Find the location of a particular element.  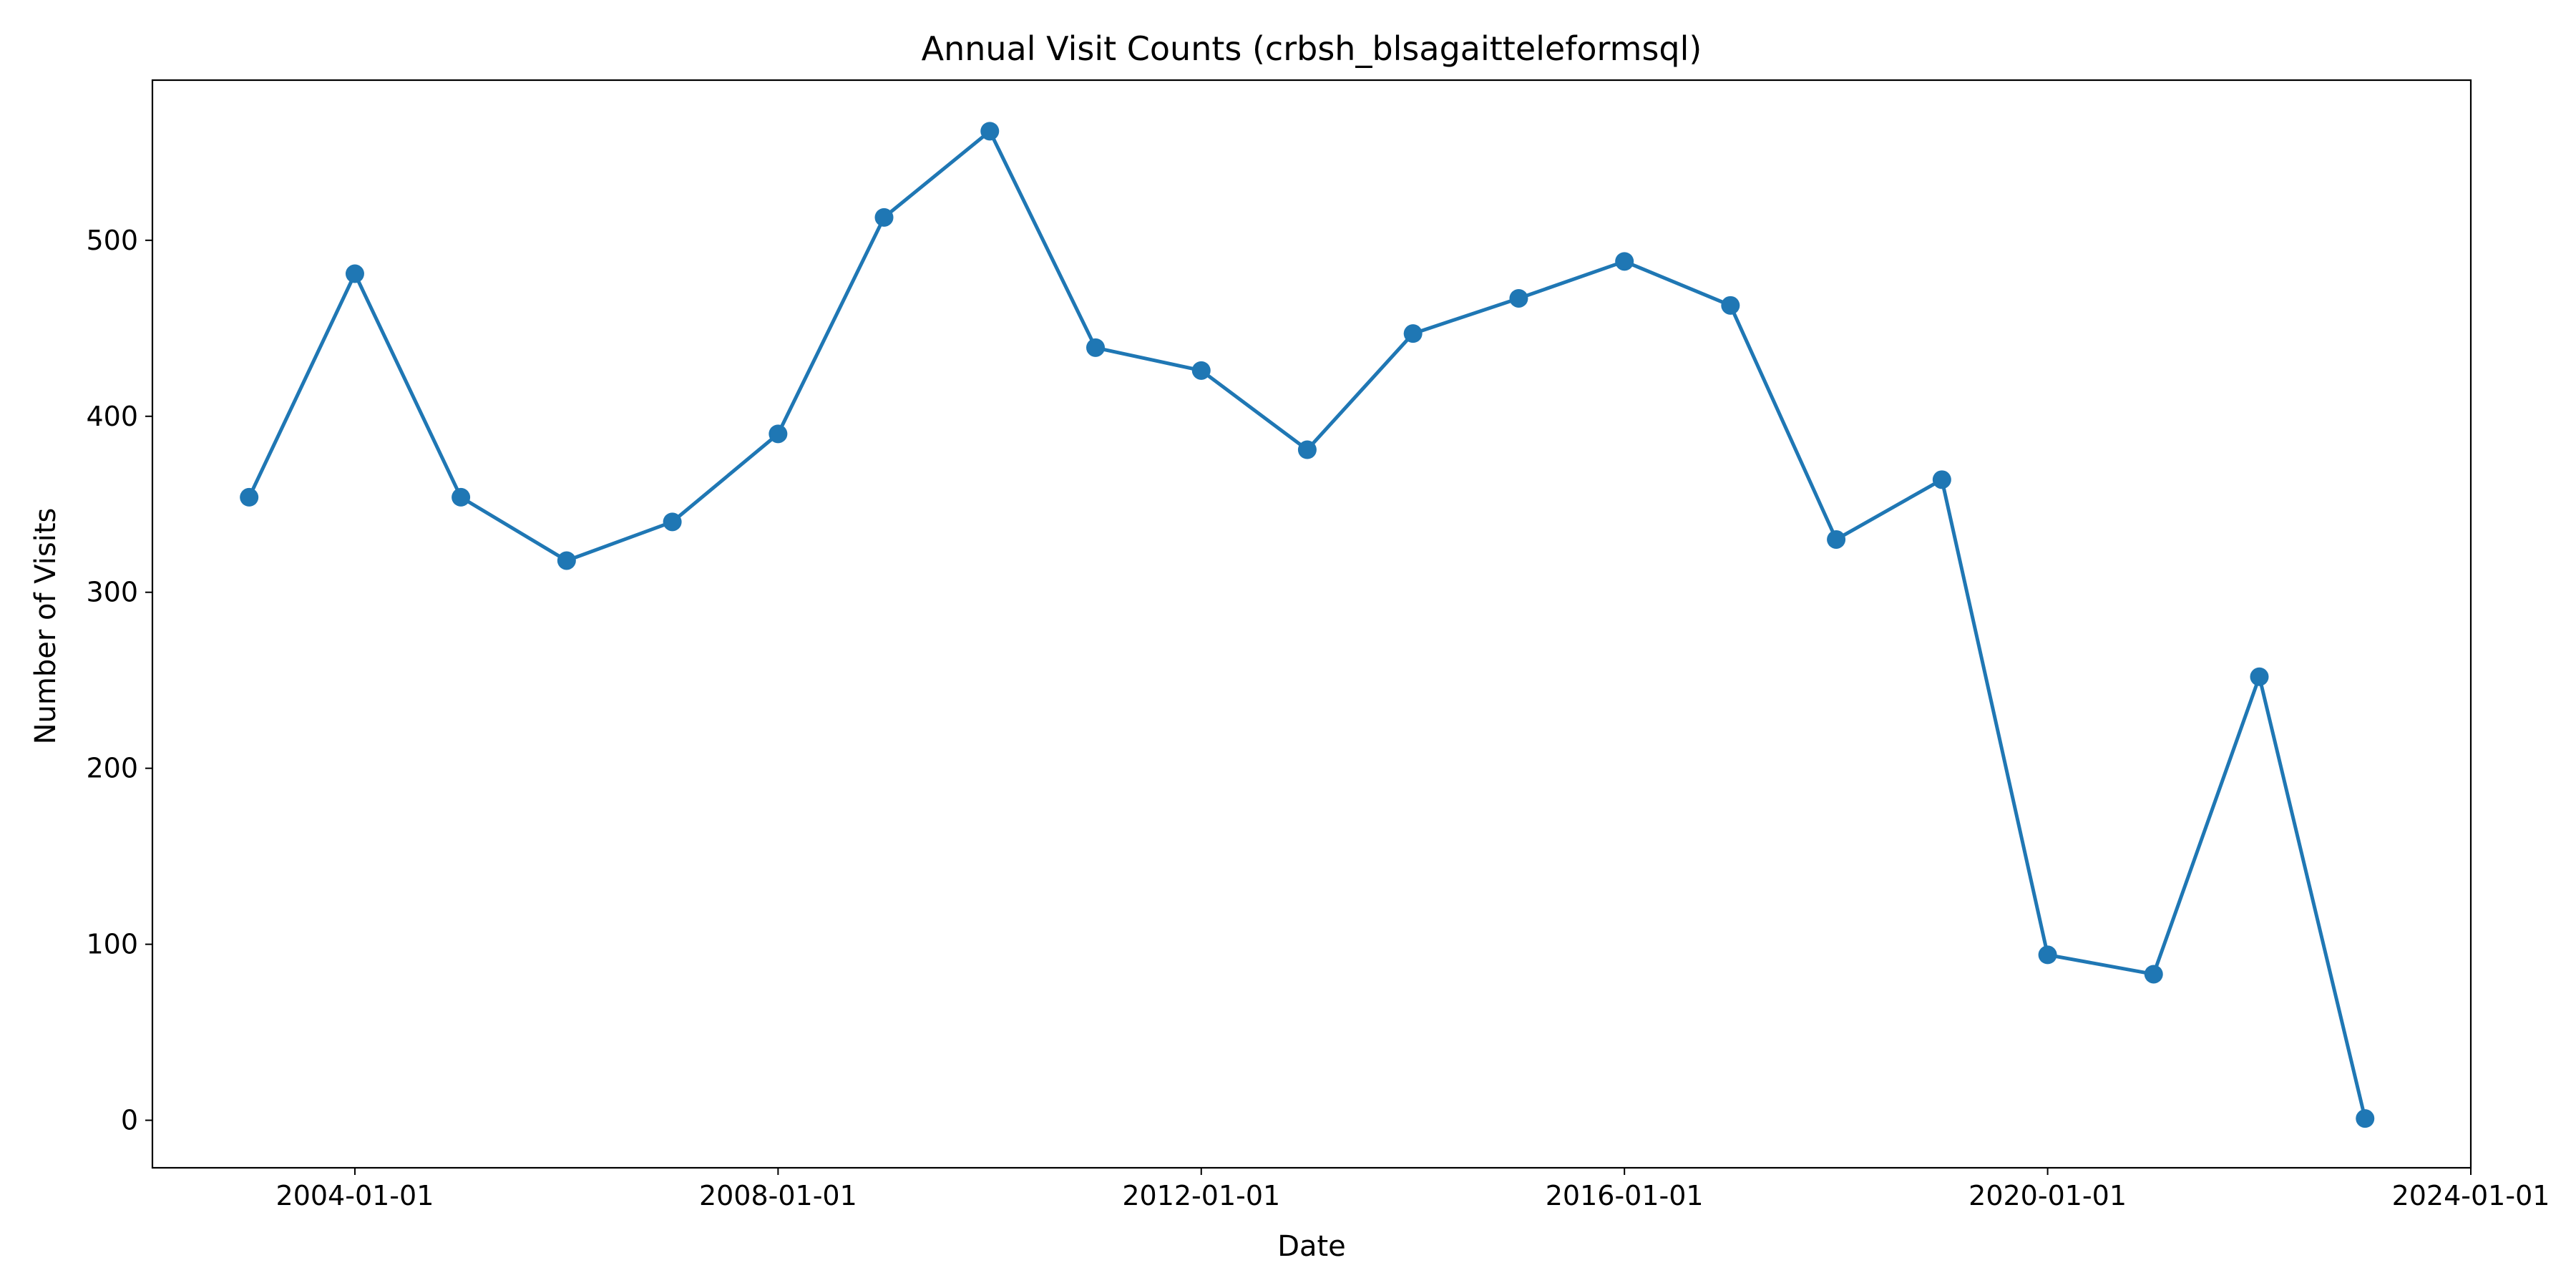

x-tick-label: 2004-01-01 is located at coordinates (355, 1195).